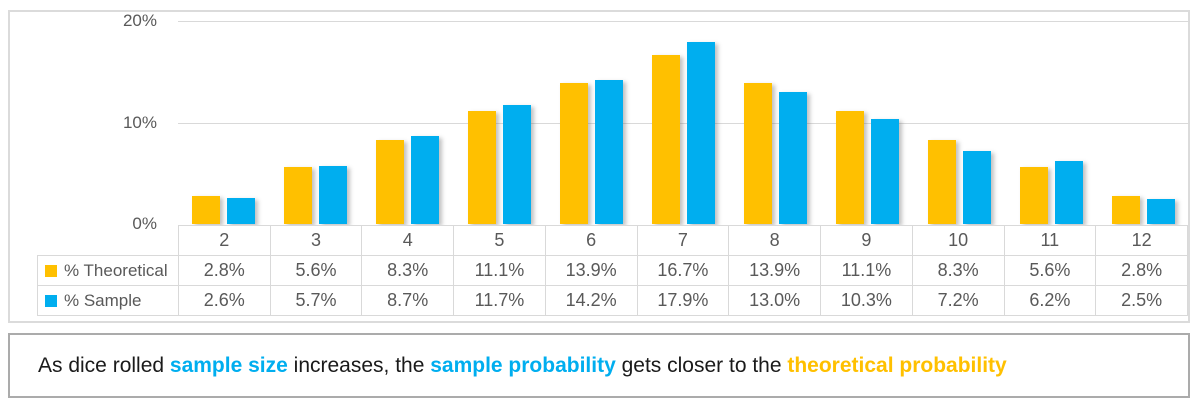 Image resolution: width=1200 pixels, height=406 pixels. I want to click on caption-segment-0: As dice rolled, so click(104, 365).